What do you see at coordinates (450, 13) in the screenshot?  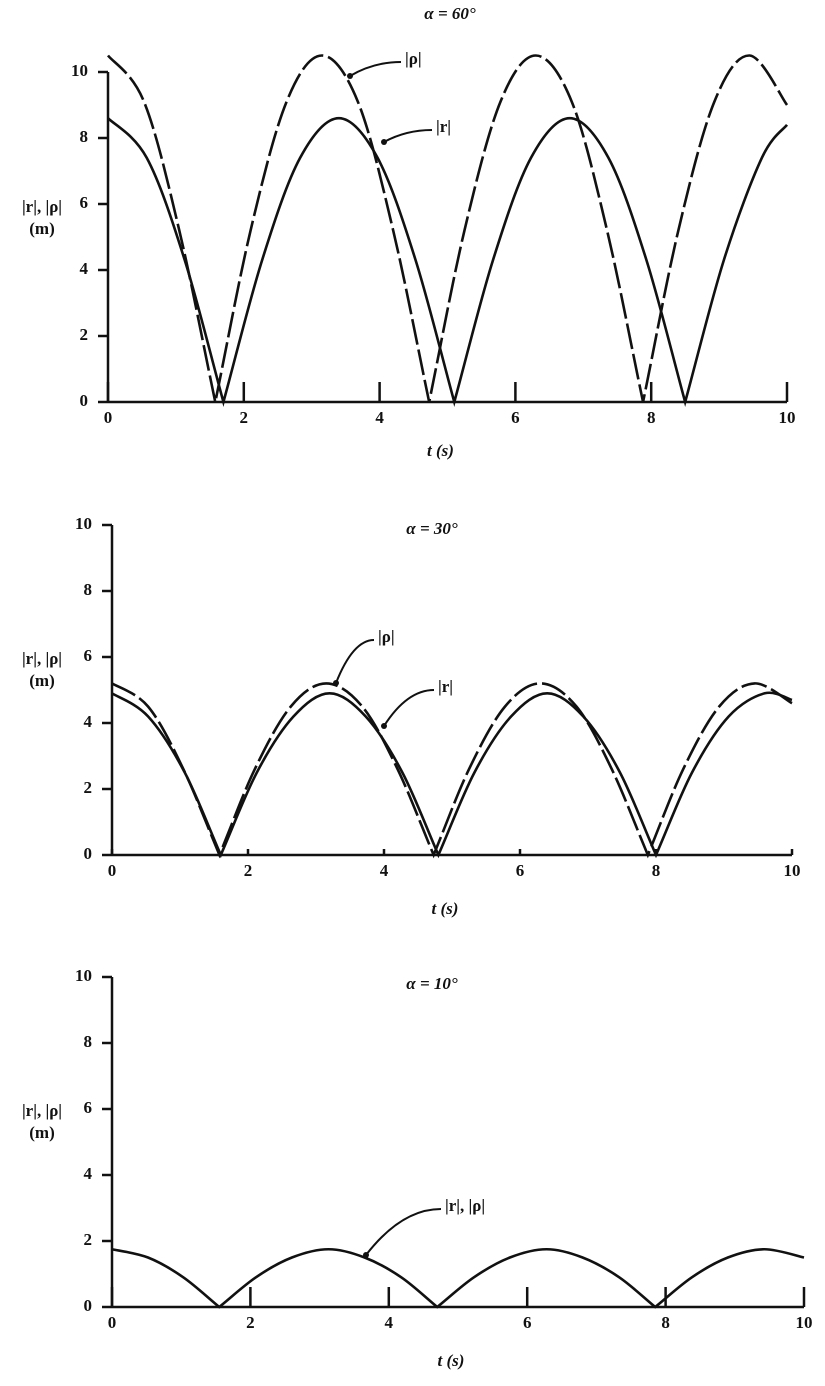 I see `chart-title: α = 60°` at bounding box center [450, 13].